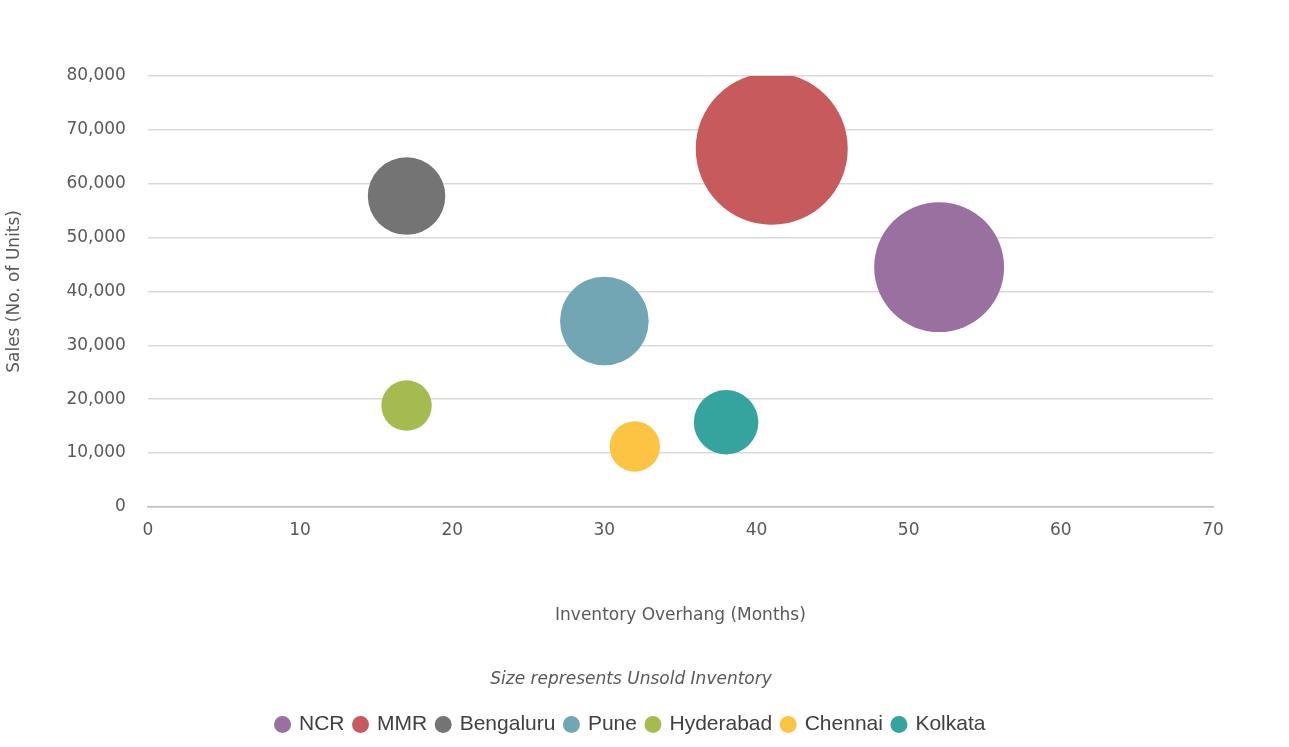 The image size is (1289, 747). What do you see at coordinates (96, 74) in the screenshot?
I see `y-tick-label: 80,000` at bounding box center [96, 74].